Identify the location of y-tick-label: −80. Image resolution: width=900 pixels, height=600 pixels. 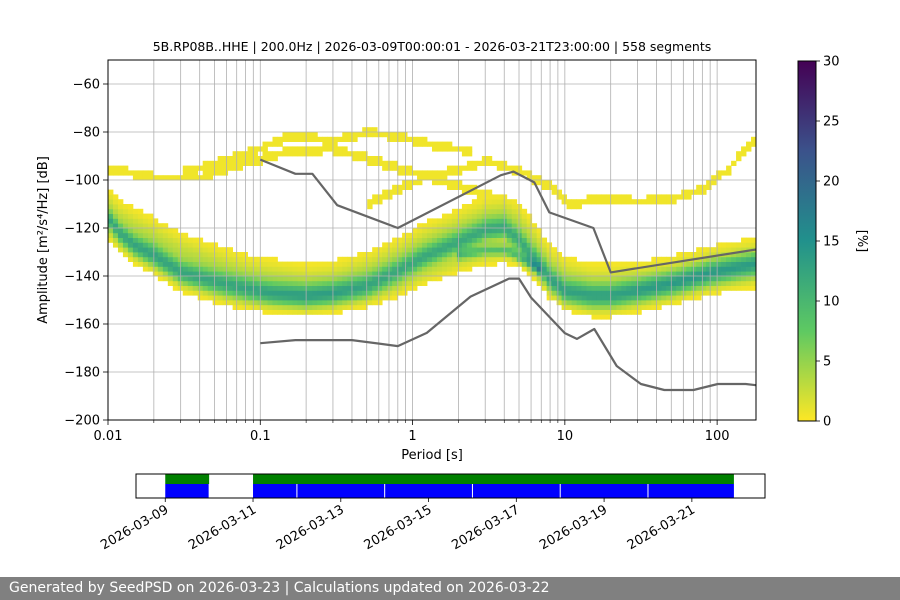
(86, 133).